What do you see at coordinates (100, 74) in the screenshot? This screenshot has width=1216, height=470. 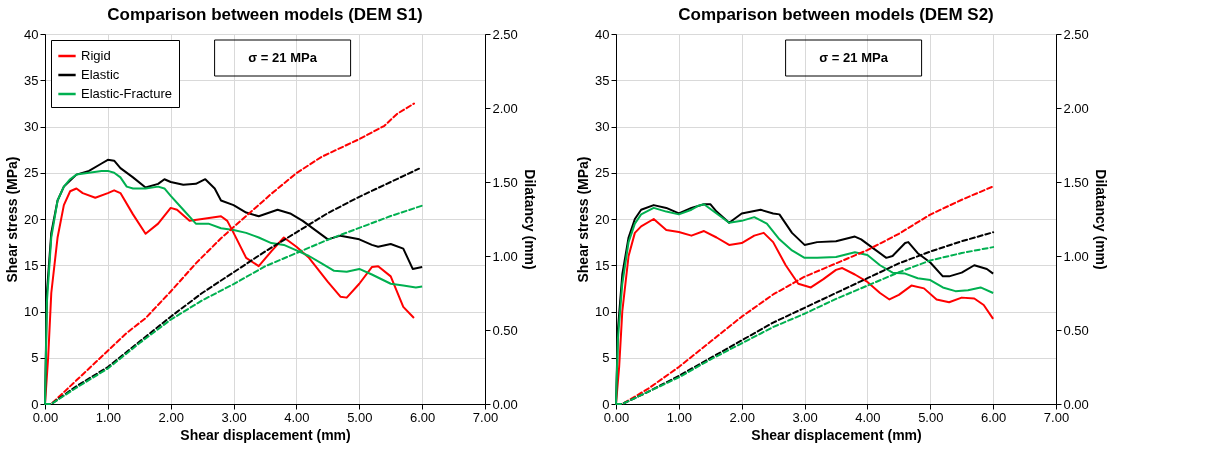 I see `legend-label: Elastic` at bounding box center [100, 74].